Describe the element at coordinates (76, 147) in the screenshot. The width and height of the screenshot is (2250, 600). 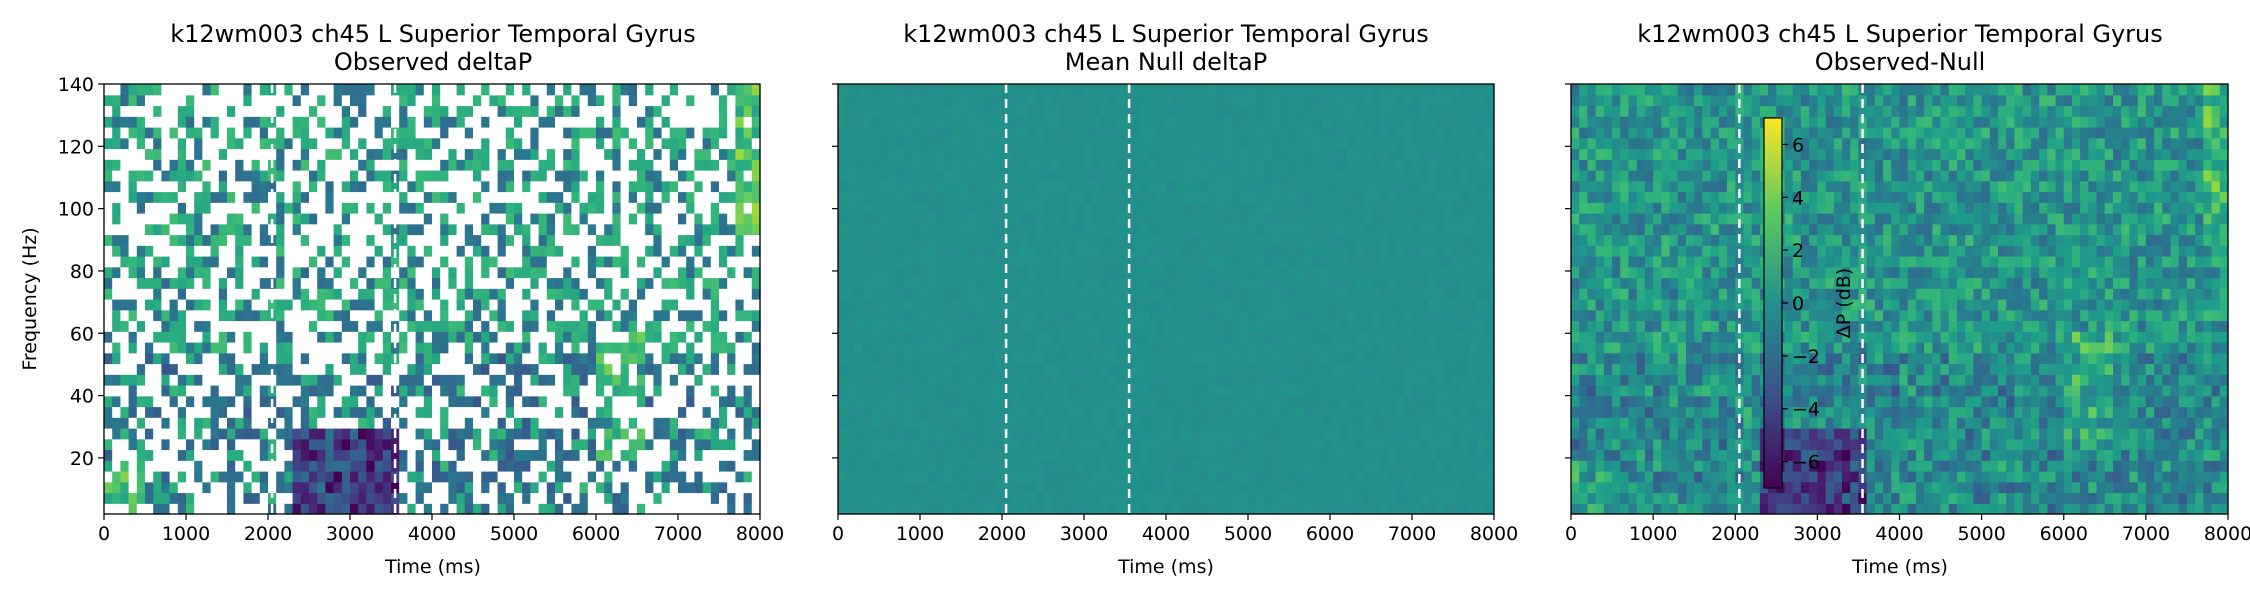
I see `y-tick-label: 120` at that location.